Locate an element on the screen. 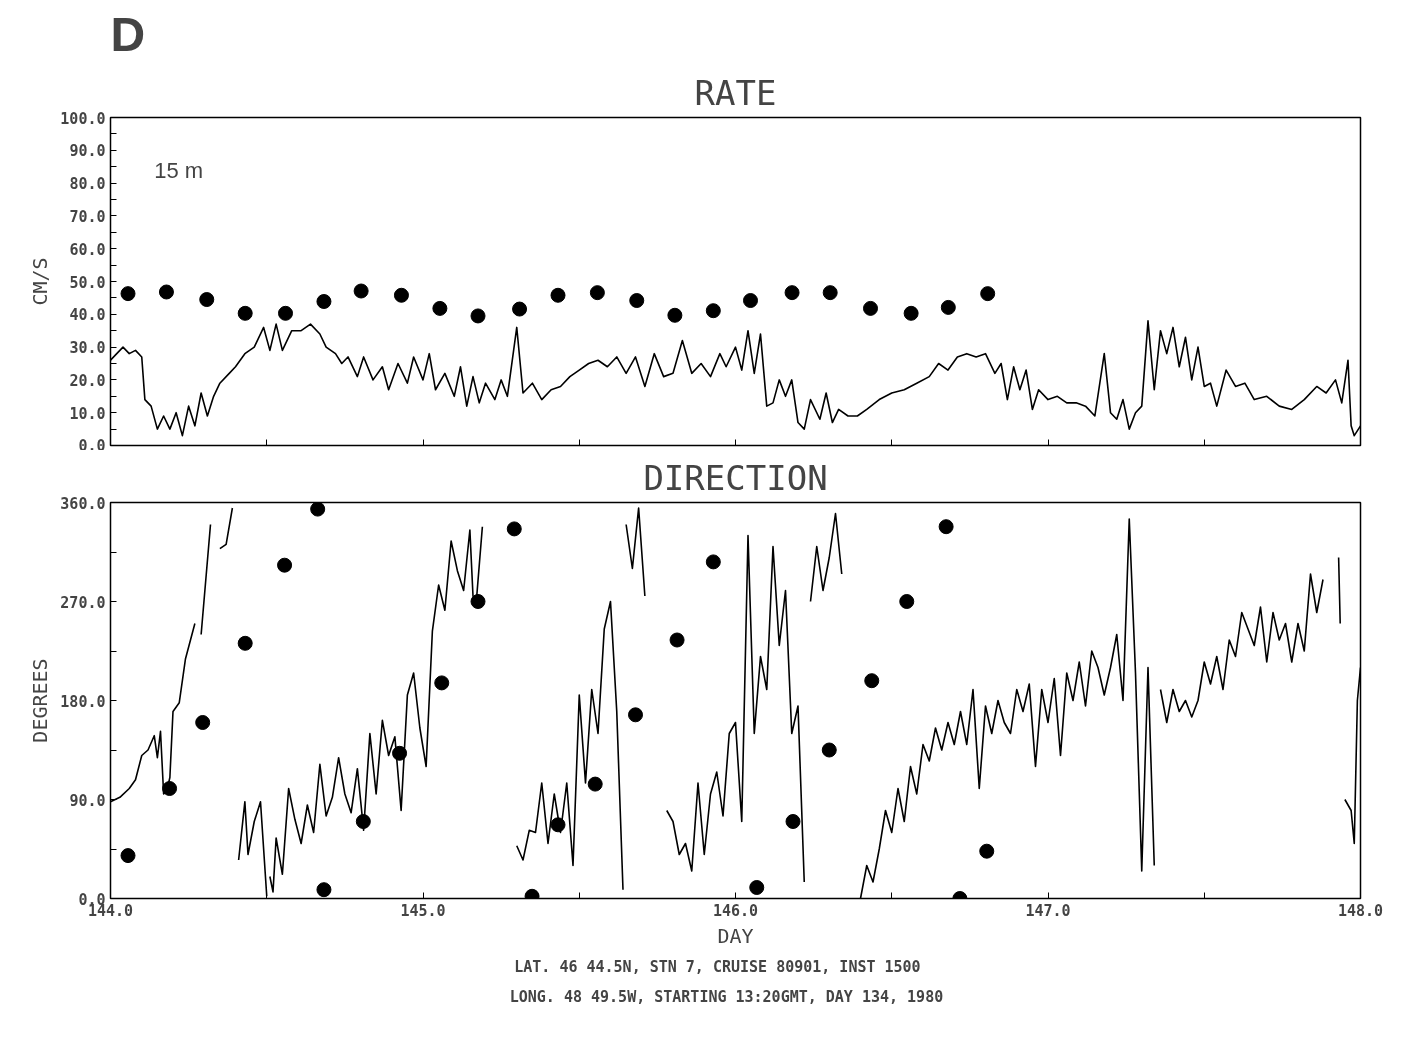 This screenshot has height=1039, width=1420. y-tick-label: 30.0 is located at coordinates (87, 348).